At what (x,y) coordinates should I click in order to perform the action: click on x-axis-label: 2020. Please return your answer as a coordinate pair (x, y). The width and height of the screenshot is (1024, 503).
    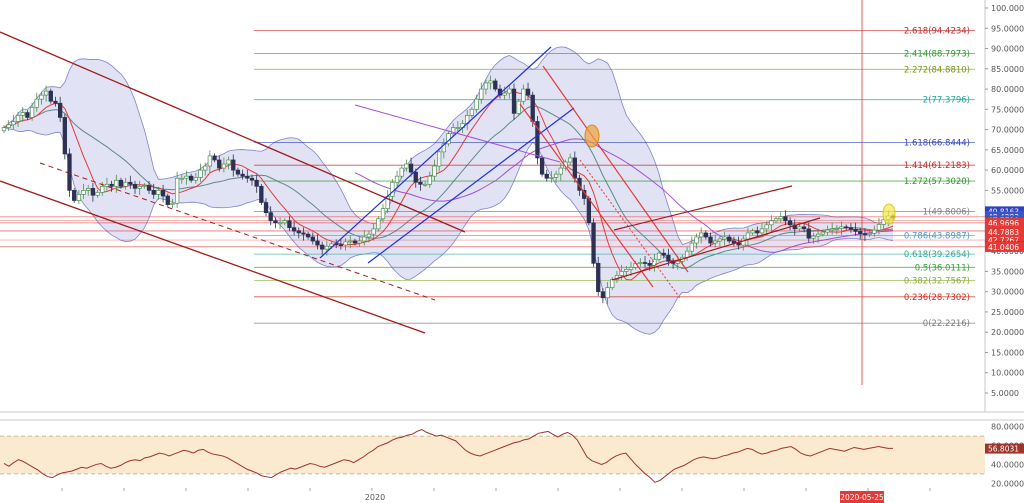
    Looking at the image, I should click on (375, 497).